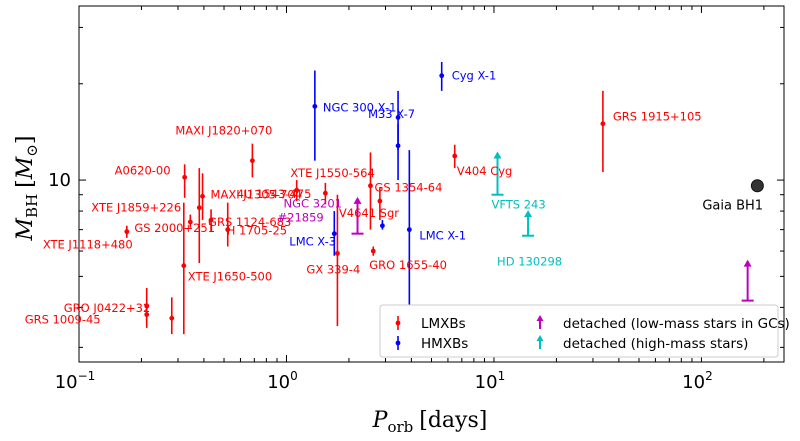 The width and height of the screenshot is (800, 441). Describe the element at coordinates (223, 131) in the screenshot. I see `point-label: MAXI J1820+070` at that location.